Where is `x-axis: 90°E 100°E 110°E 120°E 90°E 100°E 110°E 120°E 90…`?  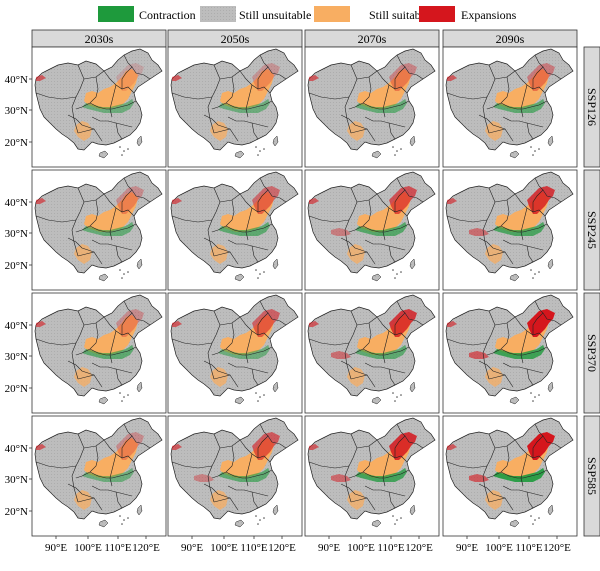 x-axis: 90°E 100°E 110°E 120°E 90°E 100°E 110°E 120°E 90… is located at coordinates (308, 545).